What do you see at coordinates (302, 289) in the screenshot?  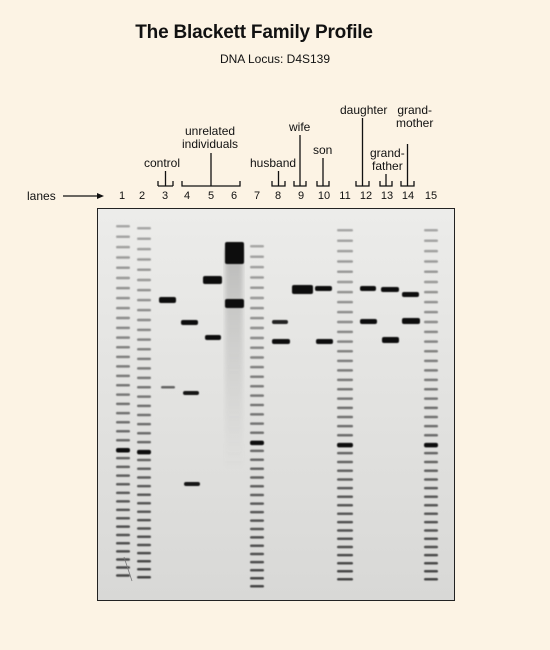 I see `lane9-band` at bounding box center [302, 289].